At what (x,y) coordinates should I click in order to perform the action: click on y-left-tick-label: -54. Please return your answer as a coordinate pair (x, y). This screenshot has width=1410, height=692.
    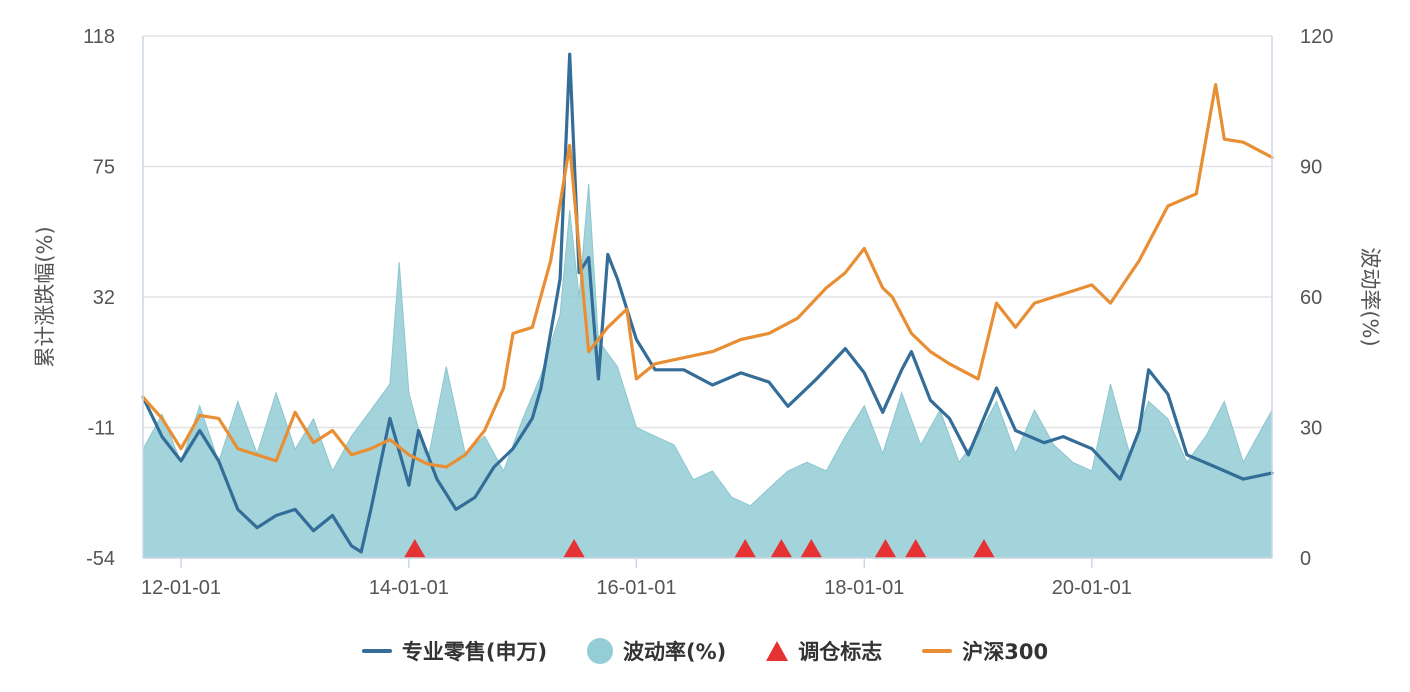
    Looking at the image, I should click on (100, 559).